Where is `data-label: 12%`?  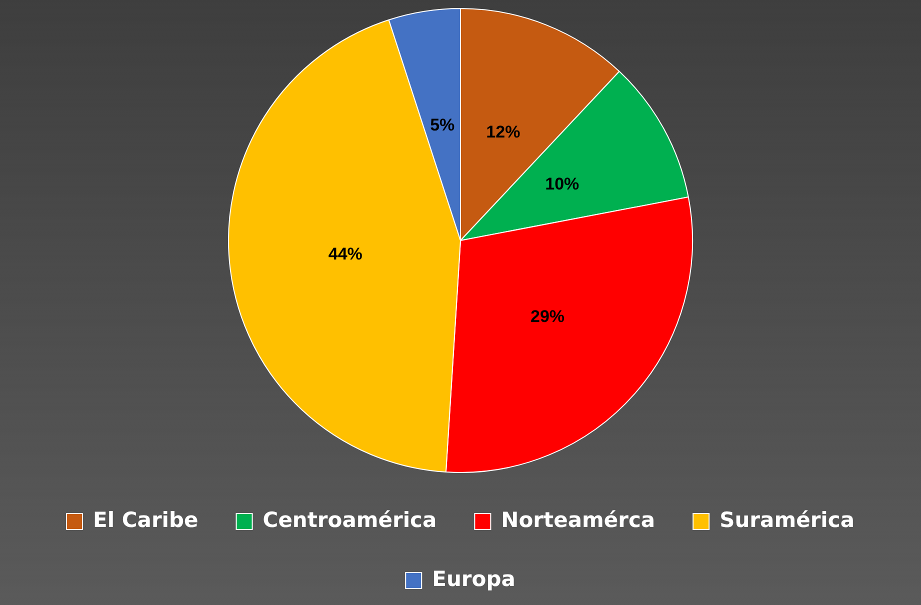
data-label: 12% is located at coordinates (503, 132).